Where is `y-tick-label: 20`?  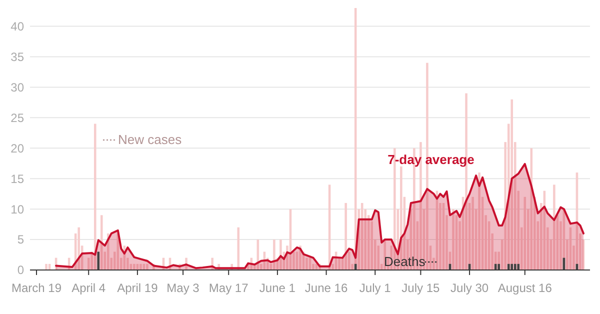 y-tick-label: 20 is located at coordinates (17, 148).